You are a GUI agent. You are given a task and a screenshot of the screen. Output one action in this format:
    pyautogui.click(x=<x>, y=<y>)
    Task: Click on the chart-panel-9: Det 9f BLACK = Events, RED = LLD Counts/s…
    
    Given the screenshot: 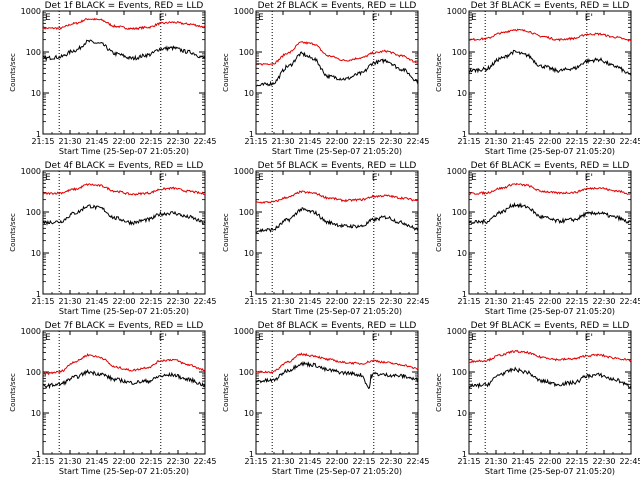 What is the action you would take?
    pyautogui.click(x=537, y=398)
    